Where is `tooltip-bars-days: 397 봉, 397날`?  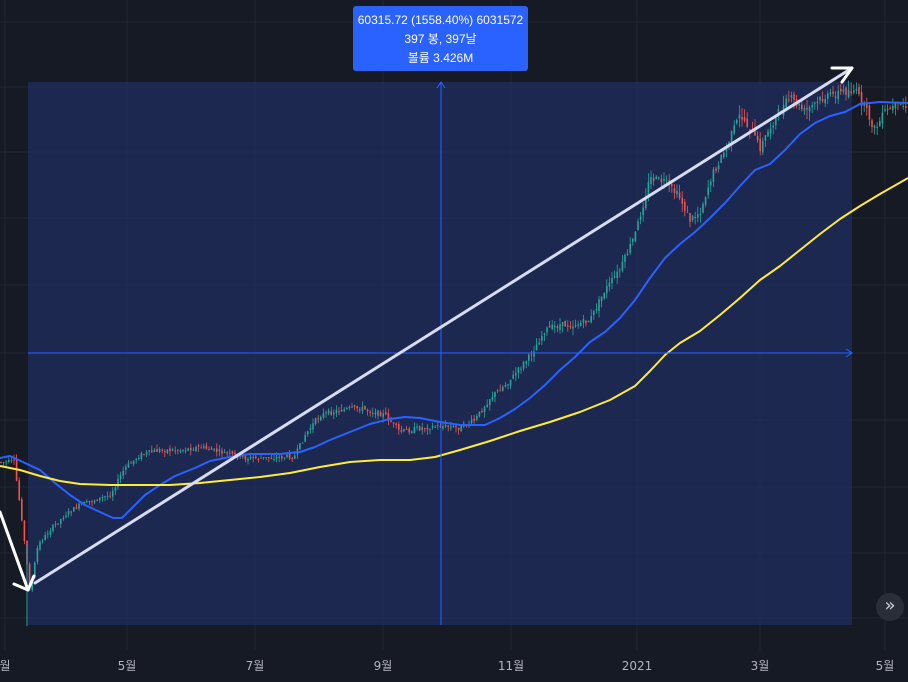
tooltip-bars-days: 397 봉, 397날 is located at coordinates (440, 39).